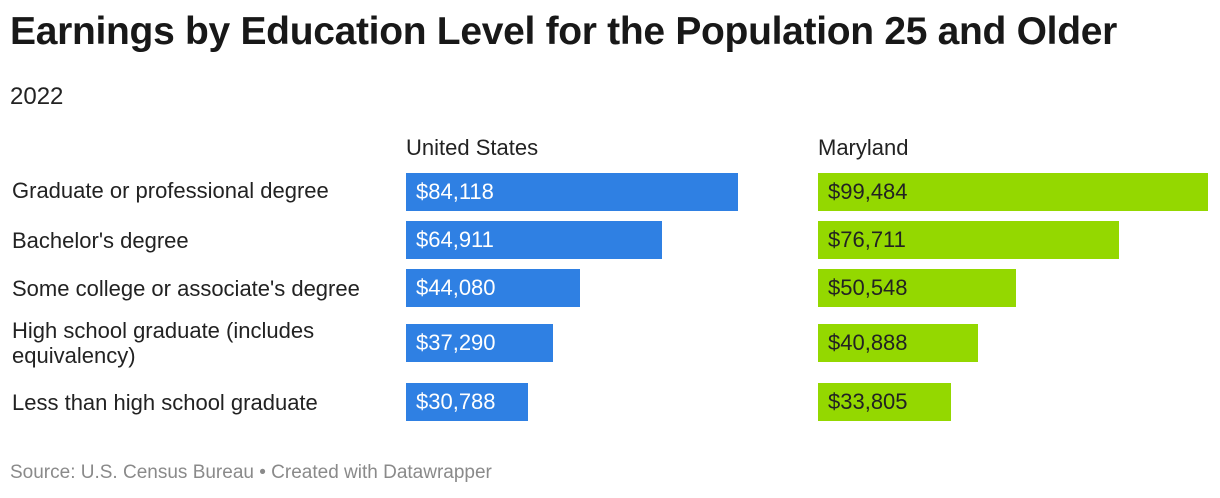 This screenshot has height=498, width=1220. Describe the element at coordinates (37, 96) in the screenshot. I see `chart-subtitle: 2022` at that location.